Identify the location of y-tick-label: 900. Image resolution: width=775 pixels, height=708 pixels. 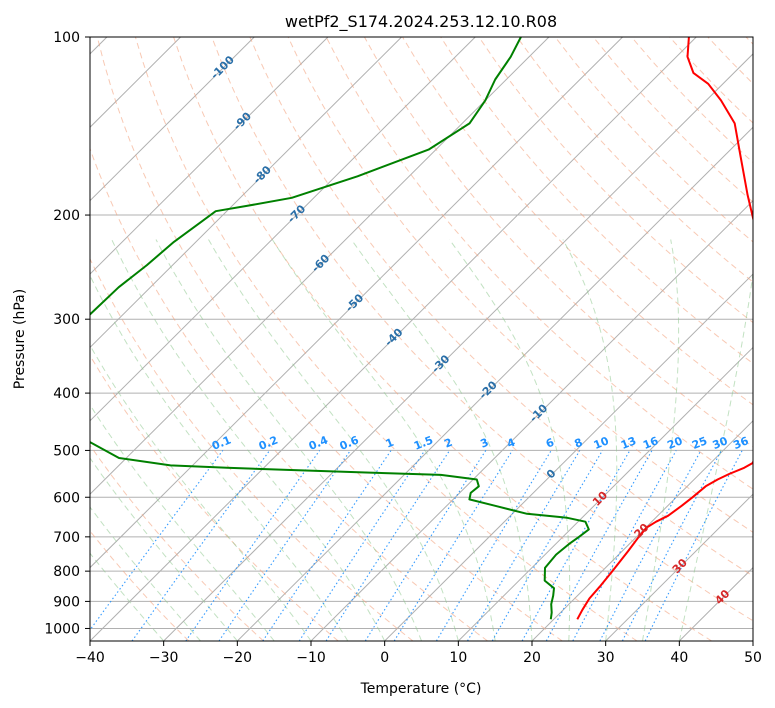
(66, 602).